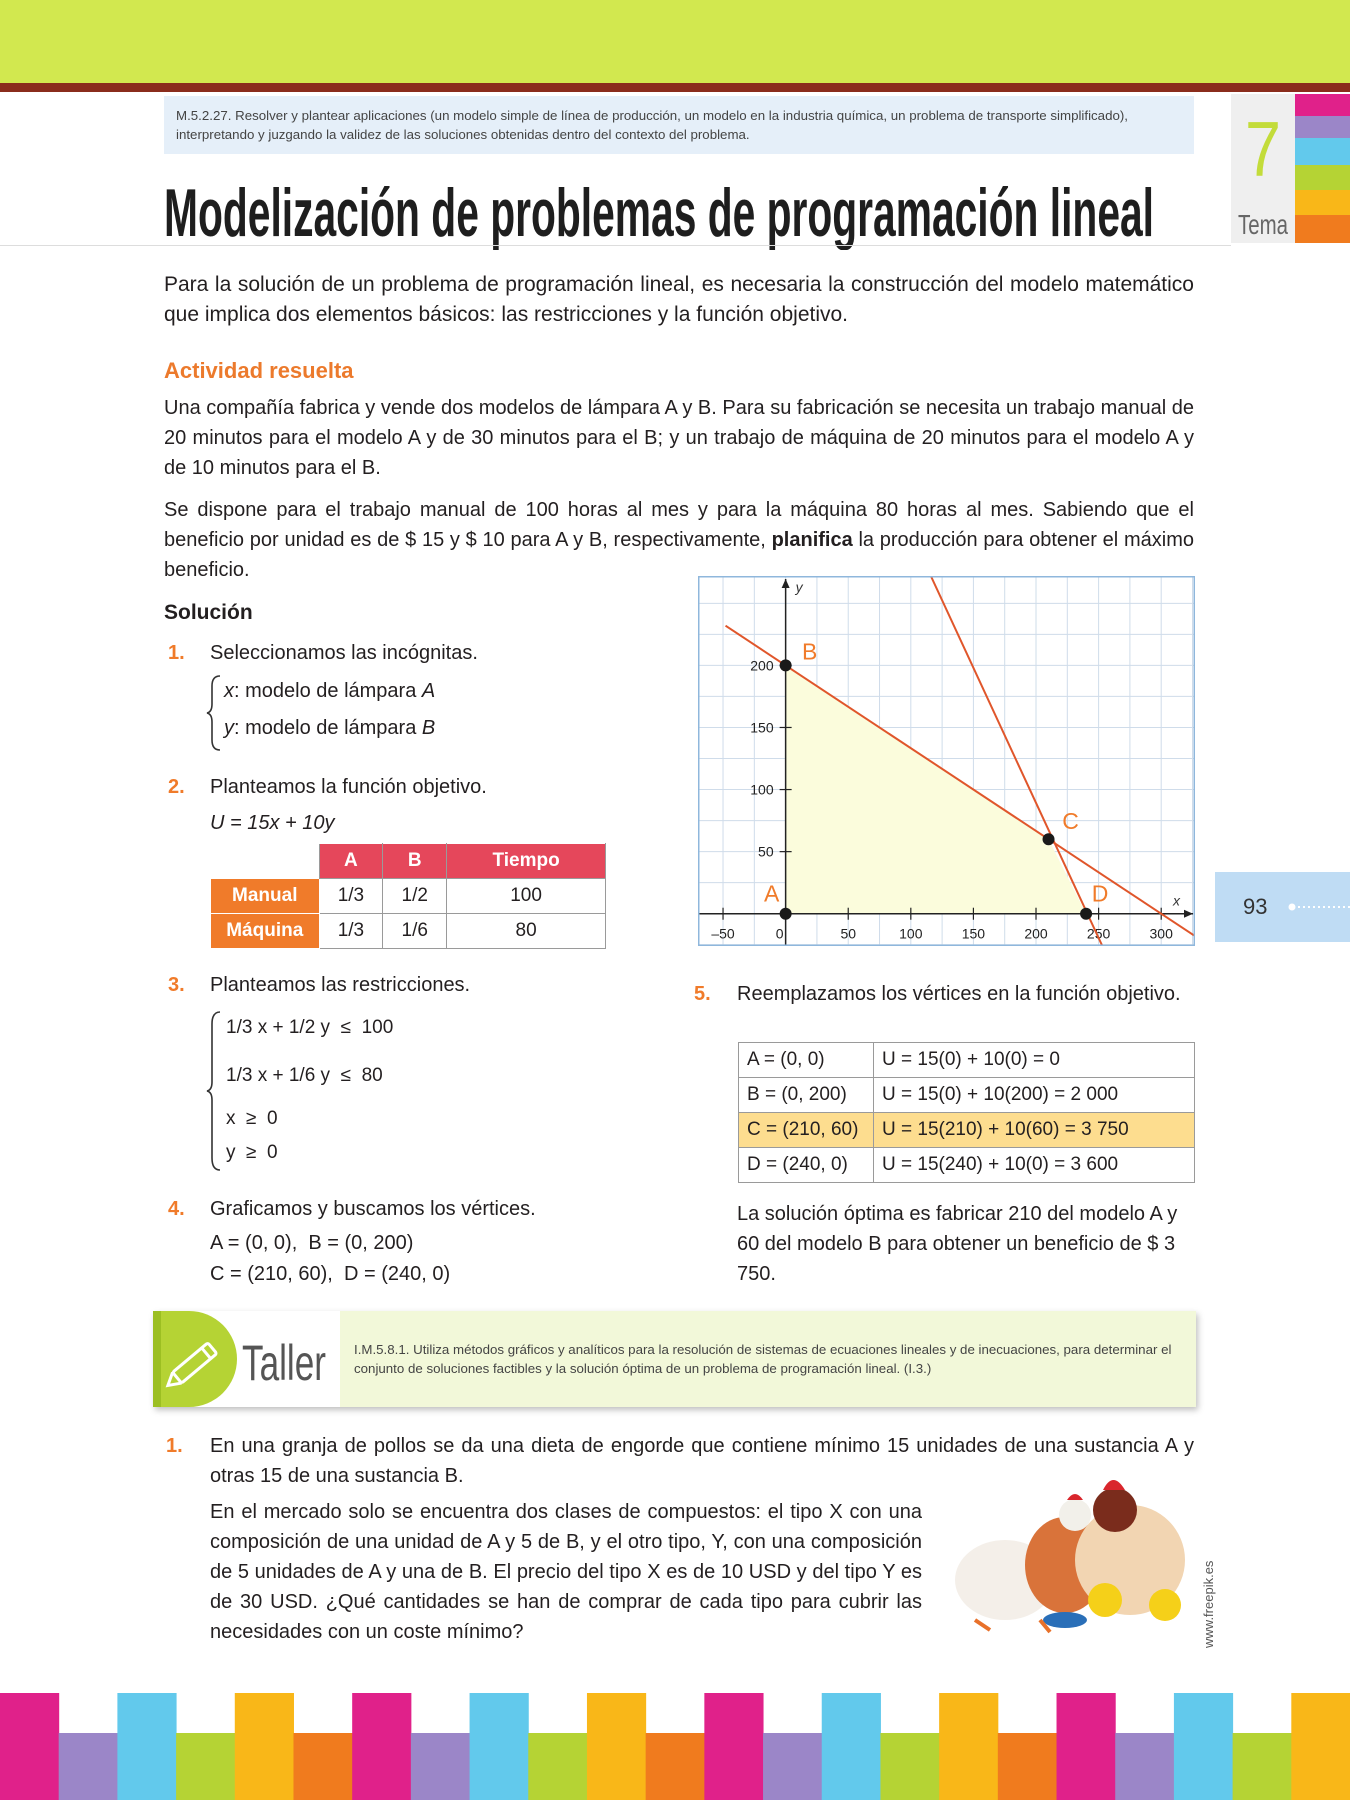  Describe the element at coordinates (1036, 934) in the screenshot. I see `x-tick-label: 200` at that location.